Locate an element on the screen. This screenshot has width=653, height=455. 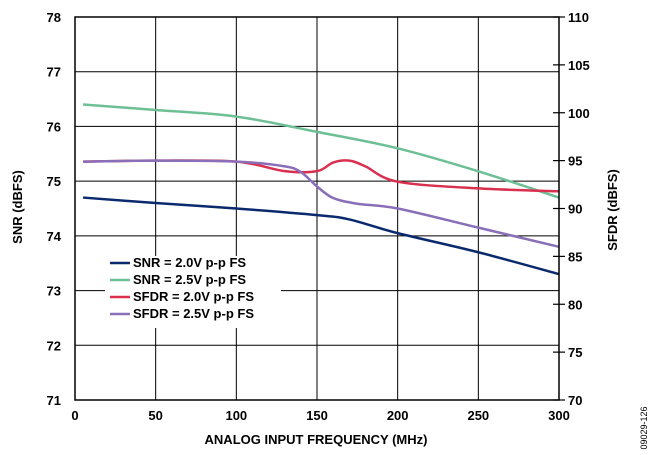
x-tick-label: 100 is located at coordinates (236, 415).